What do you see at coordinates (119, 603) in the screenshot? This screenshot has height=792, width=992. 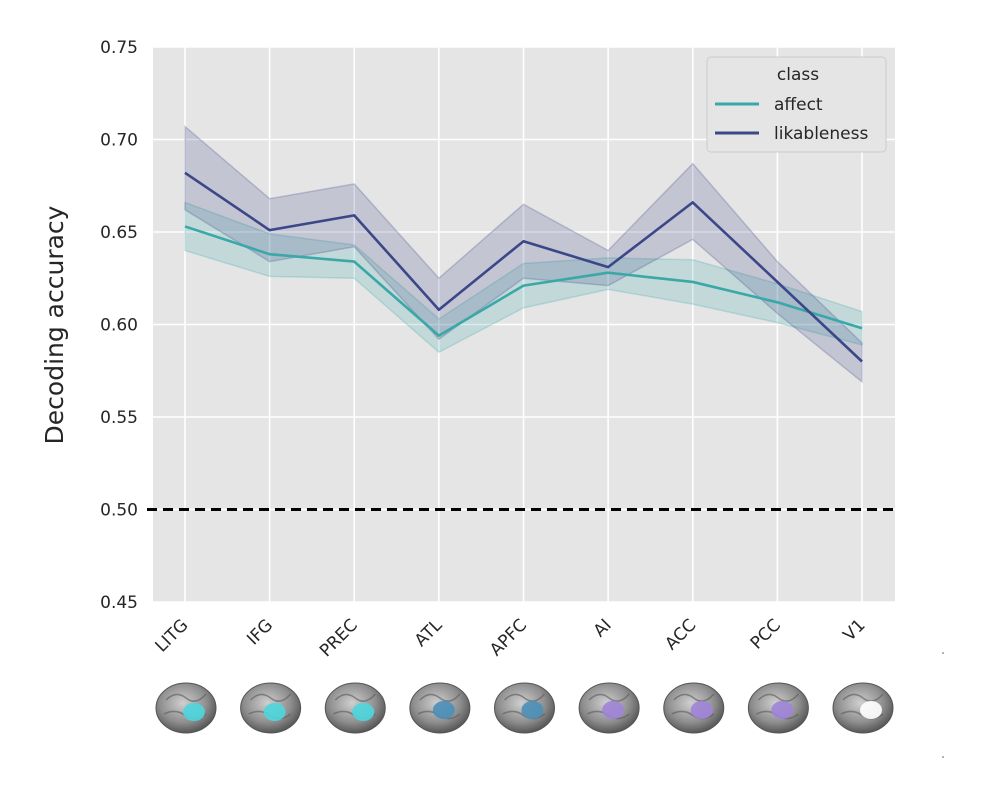 I see `y-tick-label: 0.45` at bounding box center [119, 603].